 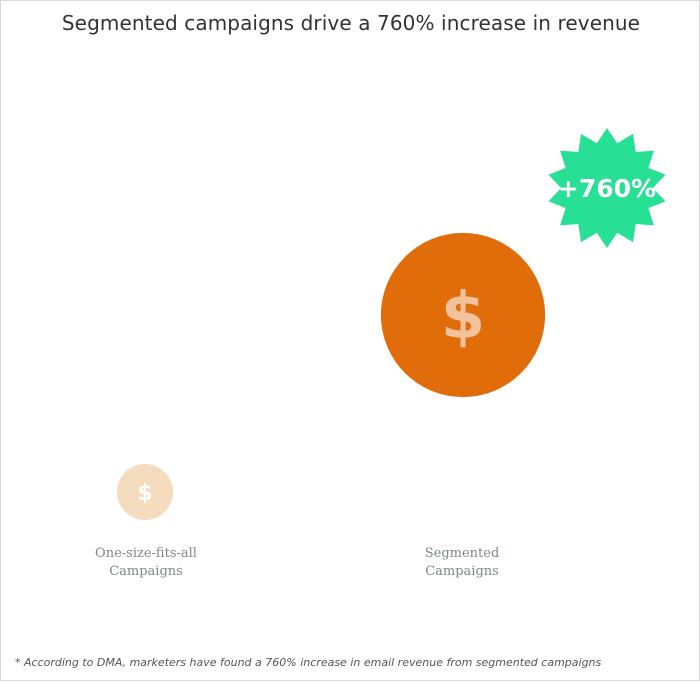 I want to click on category-label-line: Segmented, so click(x=462, y=553).